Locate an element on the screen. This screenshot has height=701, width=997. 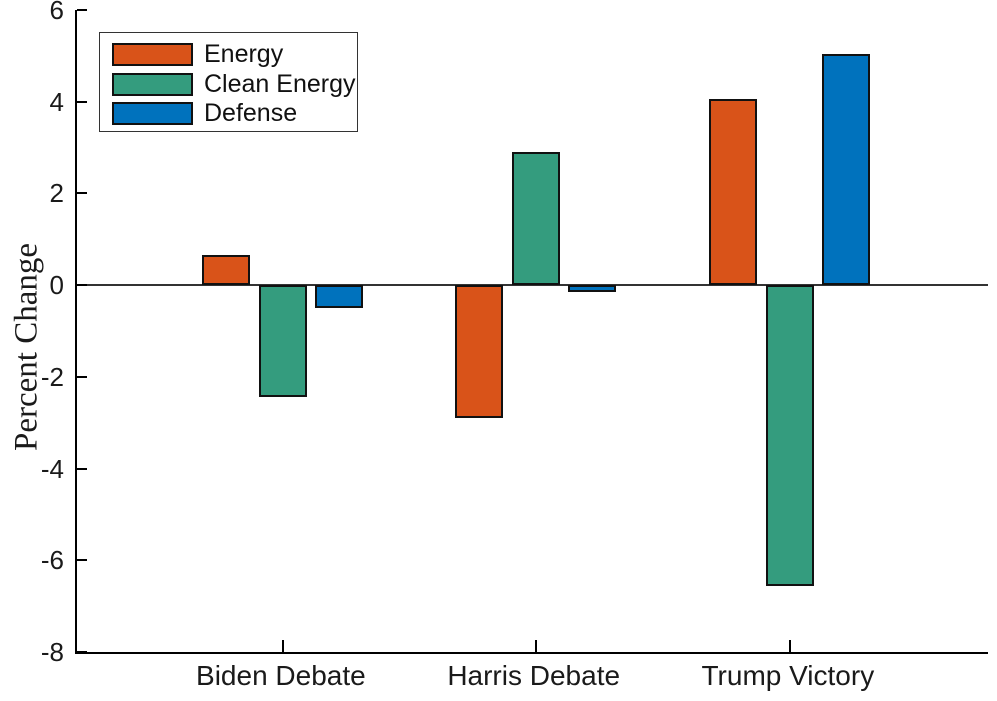
legend-swatch-defense is located at coordinates (152, 114).